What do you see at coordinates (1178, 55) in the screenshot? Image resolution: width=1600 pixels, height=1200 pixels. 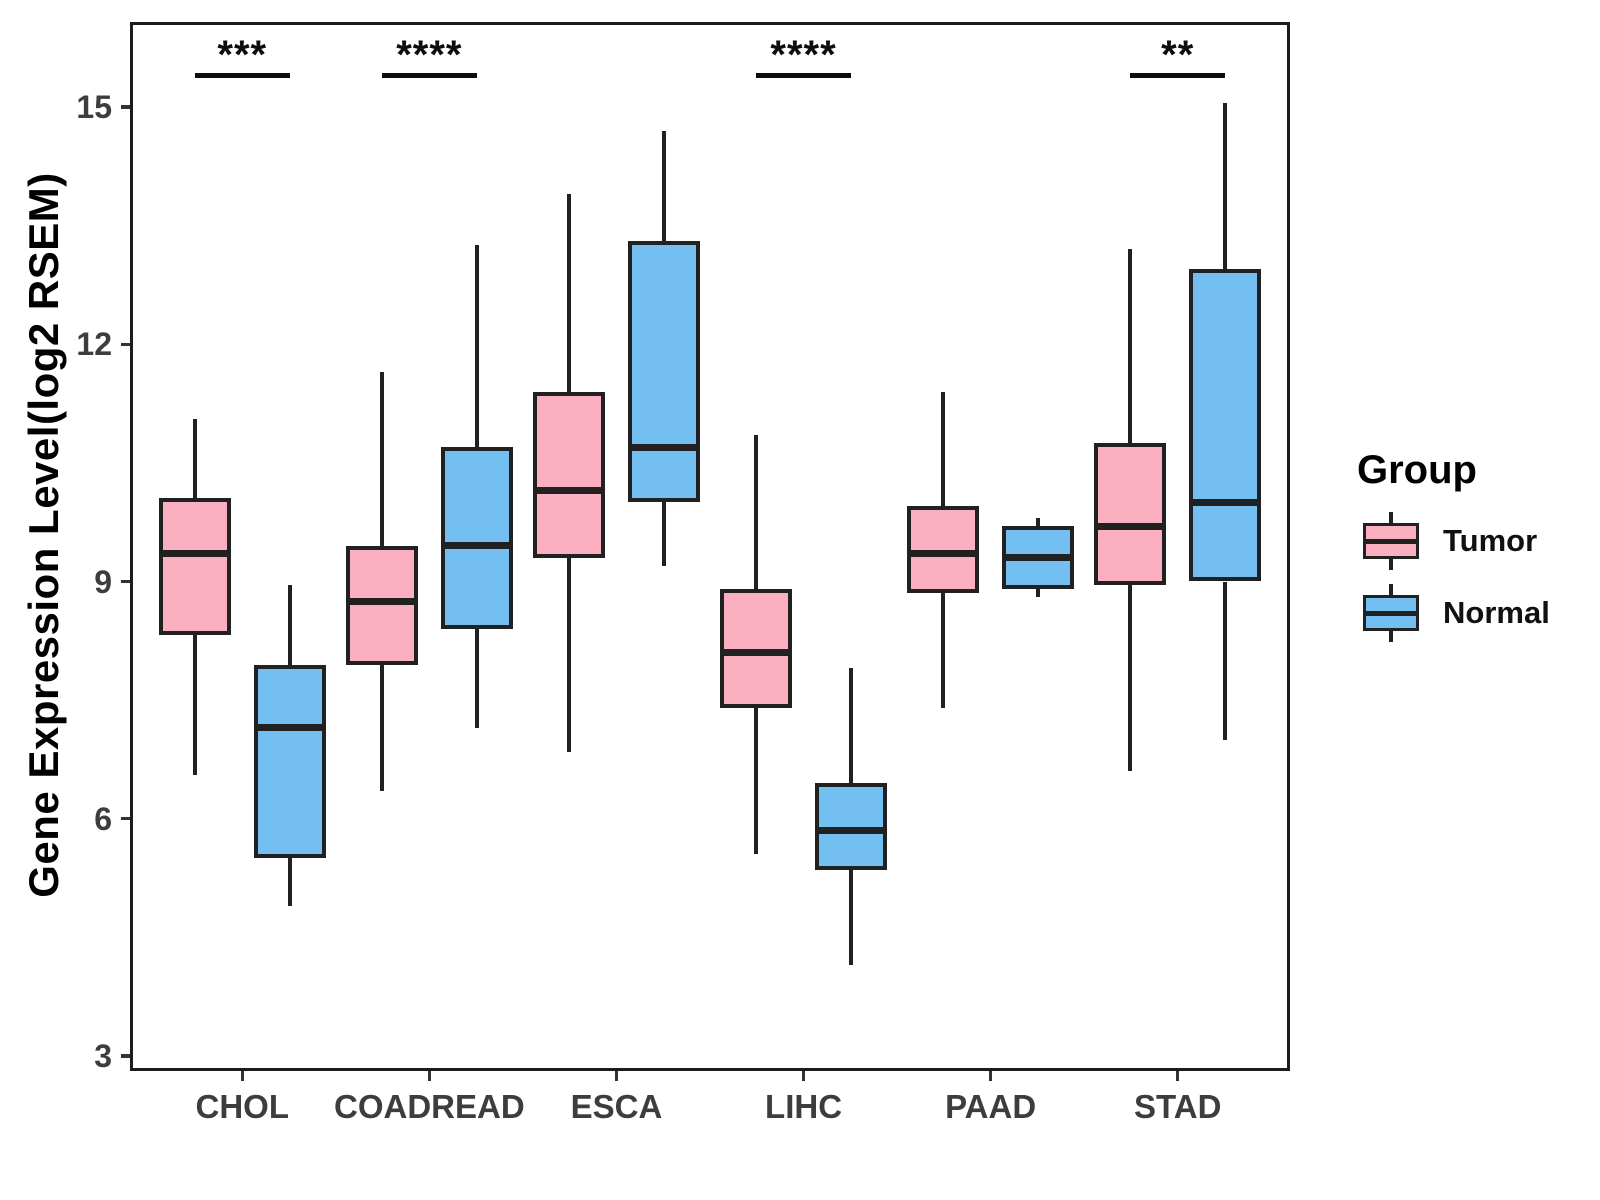 I see `significance-label-stad: **` at bounding box center [1178, 55].